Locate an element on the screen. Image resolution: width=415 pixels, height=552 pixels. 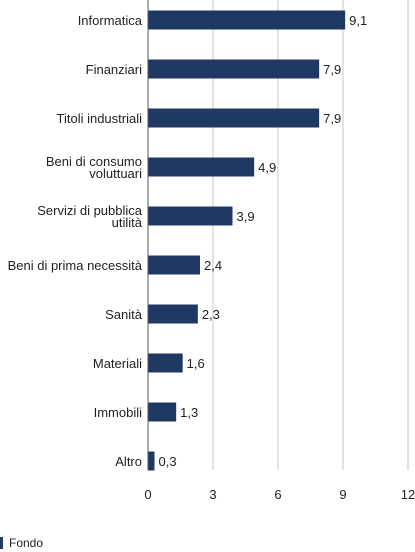
category-label: Informatica is located at coordinates (110, 20).